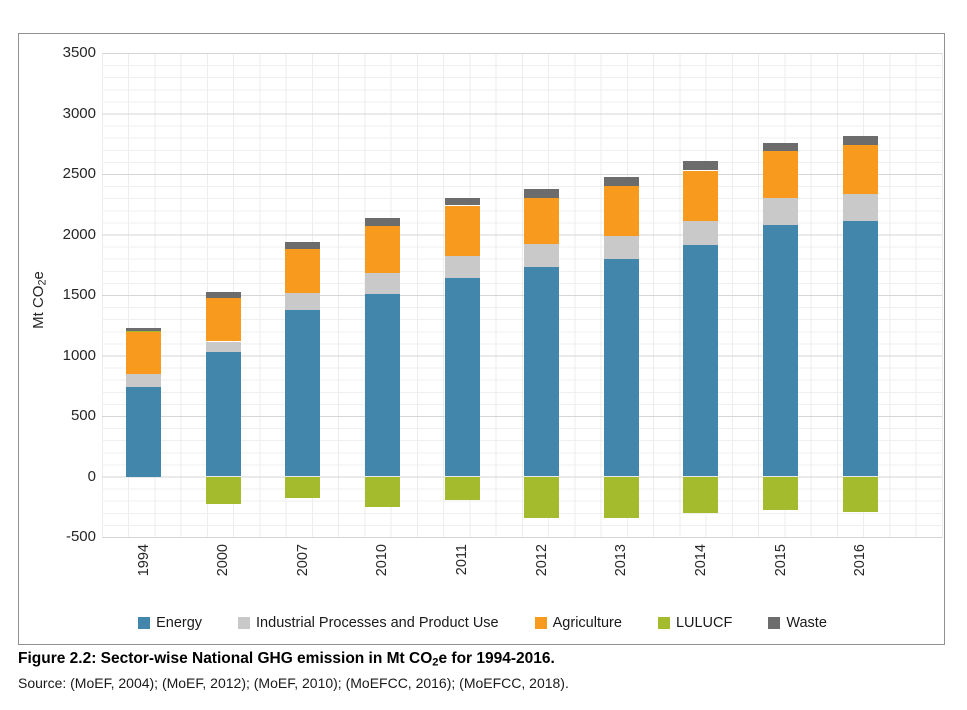  What do you see at coordinates (860, 169) in the screenshot?
I see `bar-segment-agriculture-2016` at bounding box center [860, 169].